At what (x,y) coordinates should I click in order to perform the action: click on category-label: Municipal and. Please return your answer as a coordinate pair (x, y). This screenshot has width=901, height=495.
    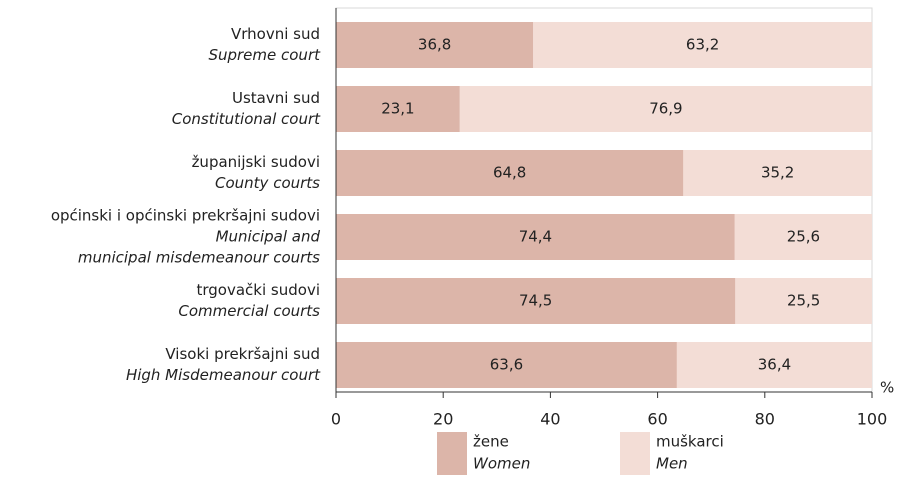
    Looking at the image, I should click on (268, 237).